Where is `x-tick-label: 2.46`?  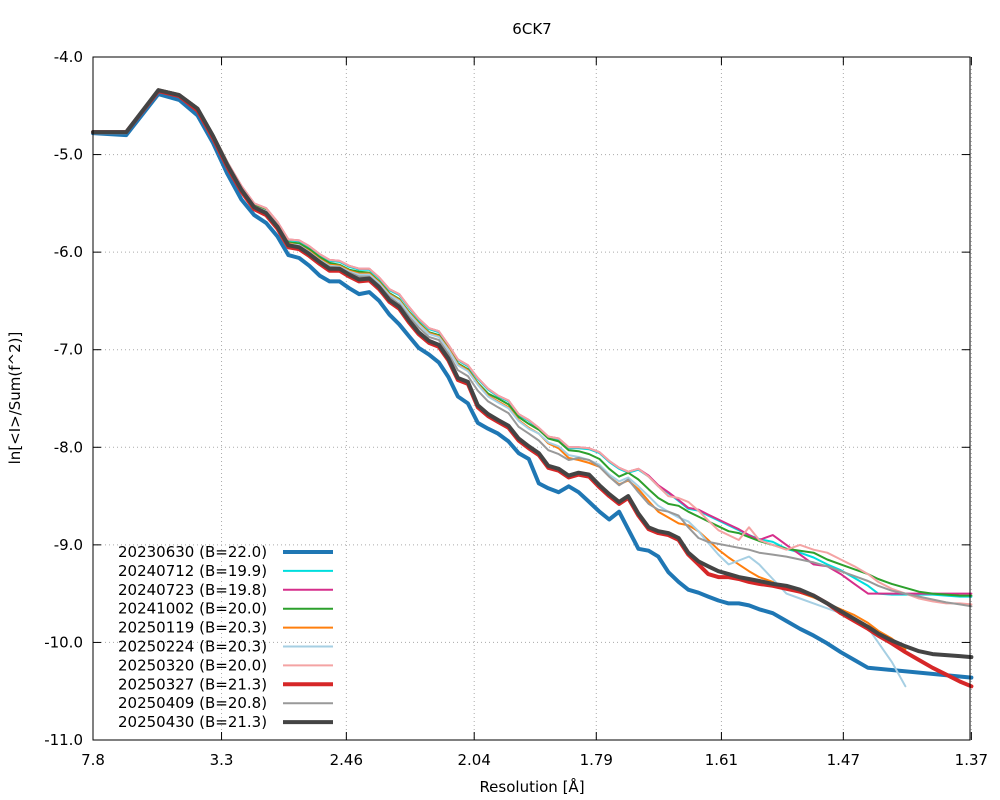
x-tick-label: 2.46 is located at coordinates (346, 760).